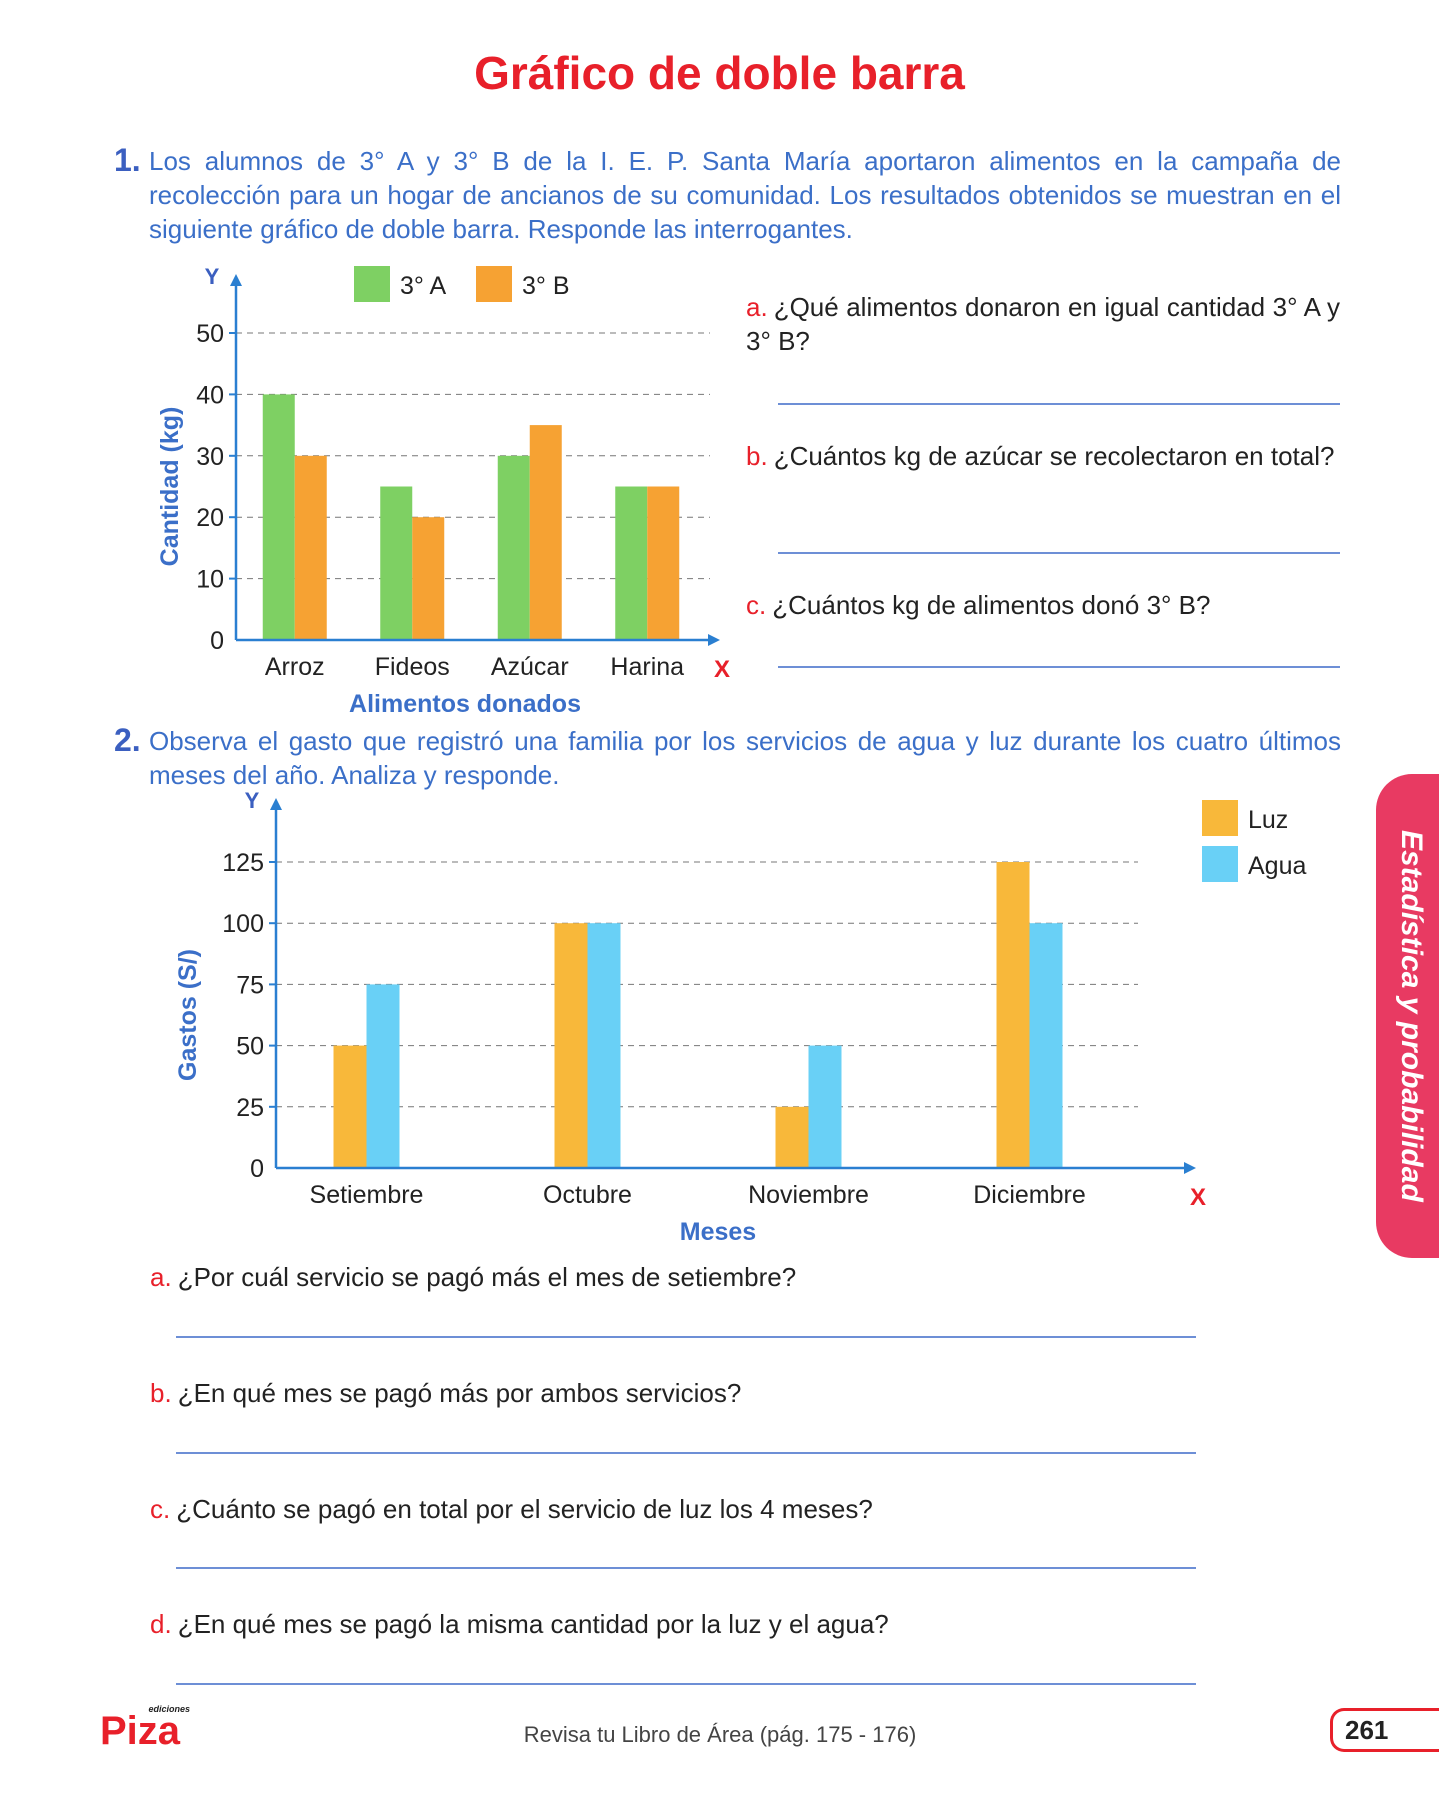  What do you see at coordinates (1029, 1195) in the screenshot?
I see `x-tick-label: Diciembre` at bounding box center [1029, 1195].